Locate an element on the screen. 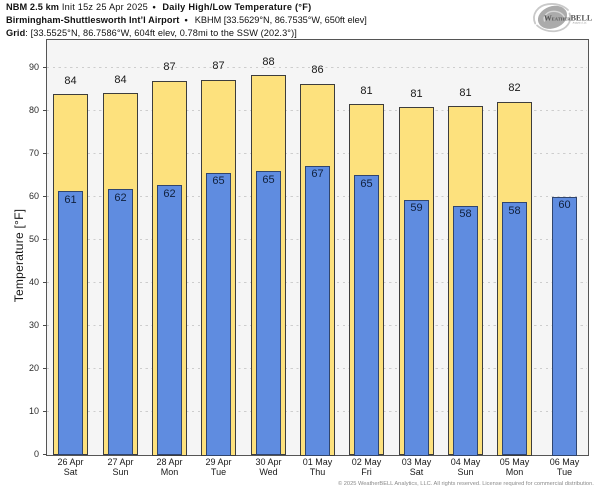  svg-text: WEATHERBELL is located at coordinates (568, 18).